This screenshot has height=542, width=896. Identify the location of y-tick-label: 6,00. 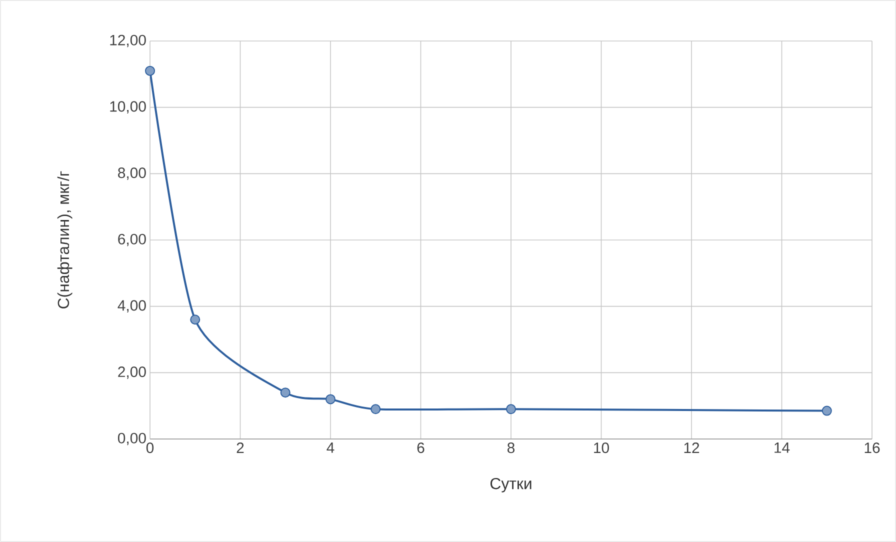
(132, 240).